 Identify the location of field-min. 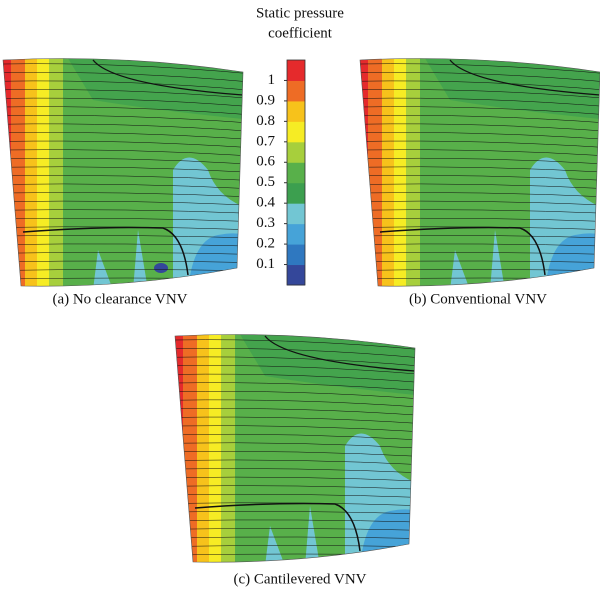
(161, 268).